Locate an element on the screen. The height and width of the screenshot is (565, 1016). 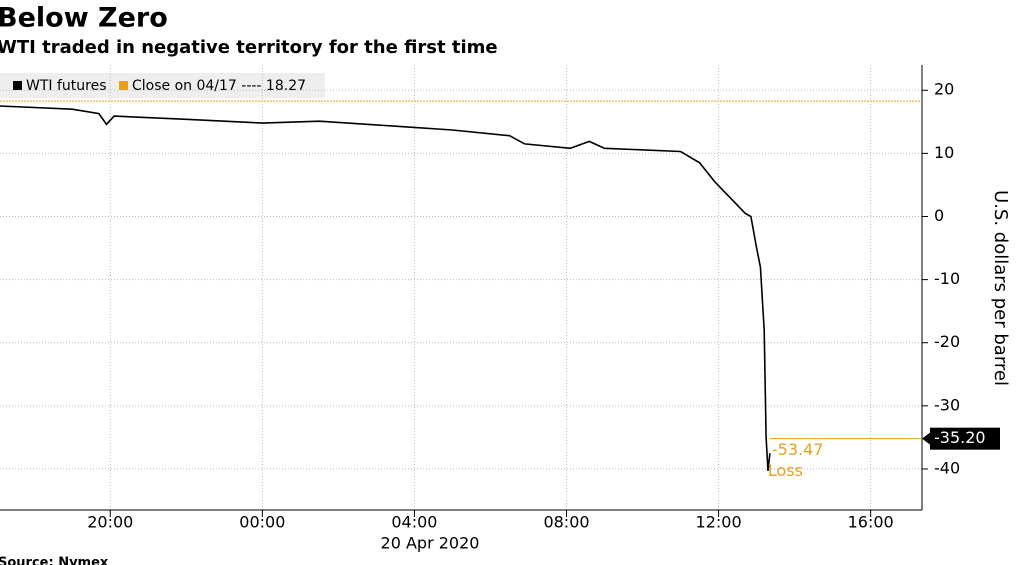
source: Source: Nymex is located at coordinates (54, 560).